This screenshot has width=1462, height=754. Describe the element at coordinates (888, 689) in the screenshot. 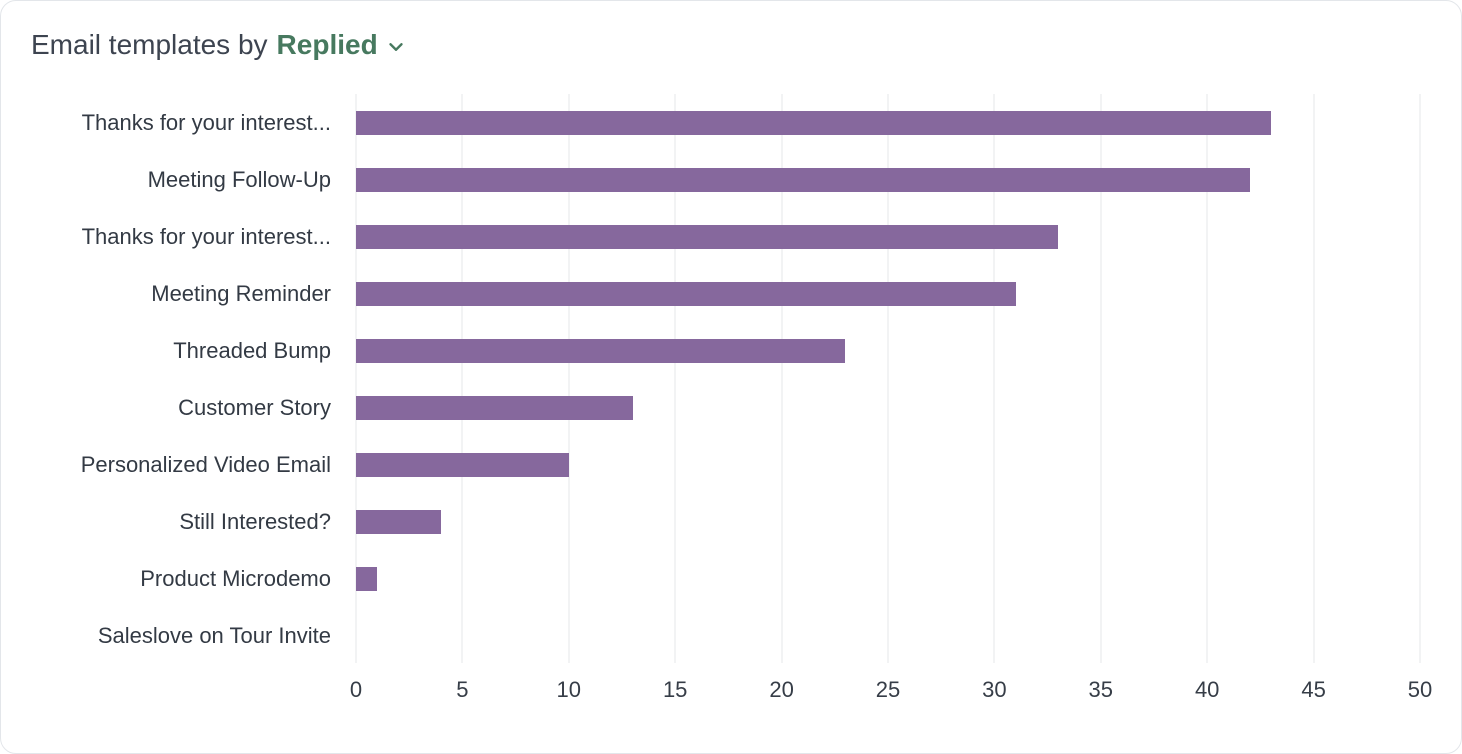

I see `x-axis-tick-label: 25` at that location.